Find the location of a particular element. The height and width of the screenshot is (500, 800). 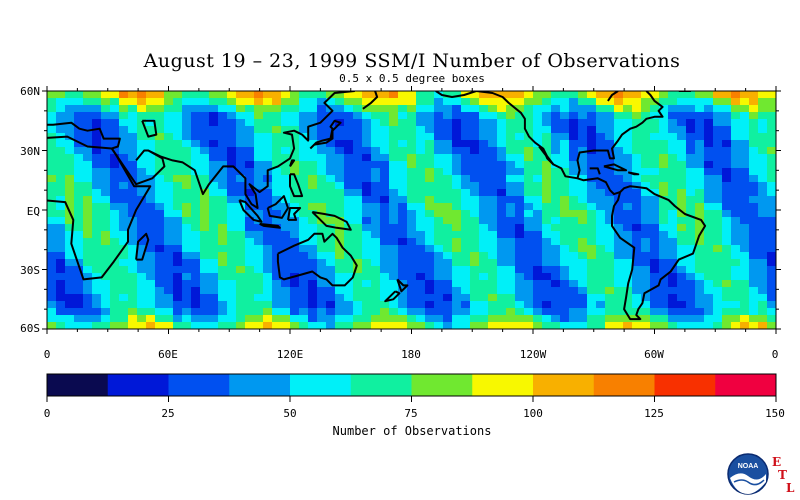

coastline-newguinea is located at coordinates (331, 221).